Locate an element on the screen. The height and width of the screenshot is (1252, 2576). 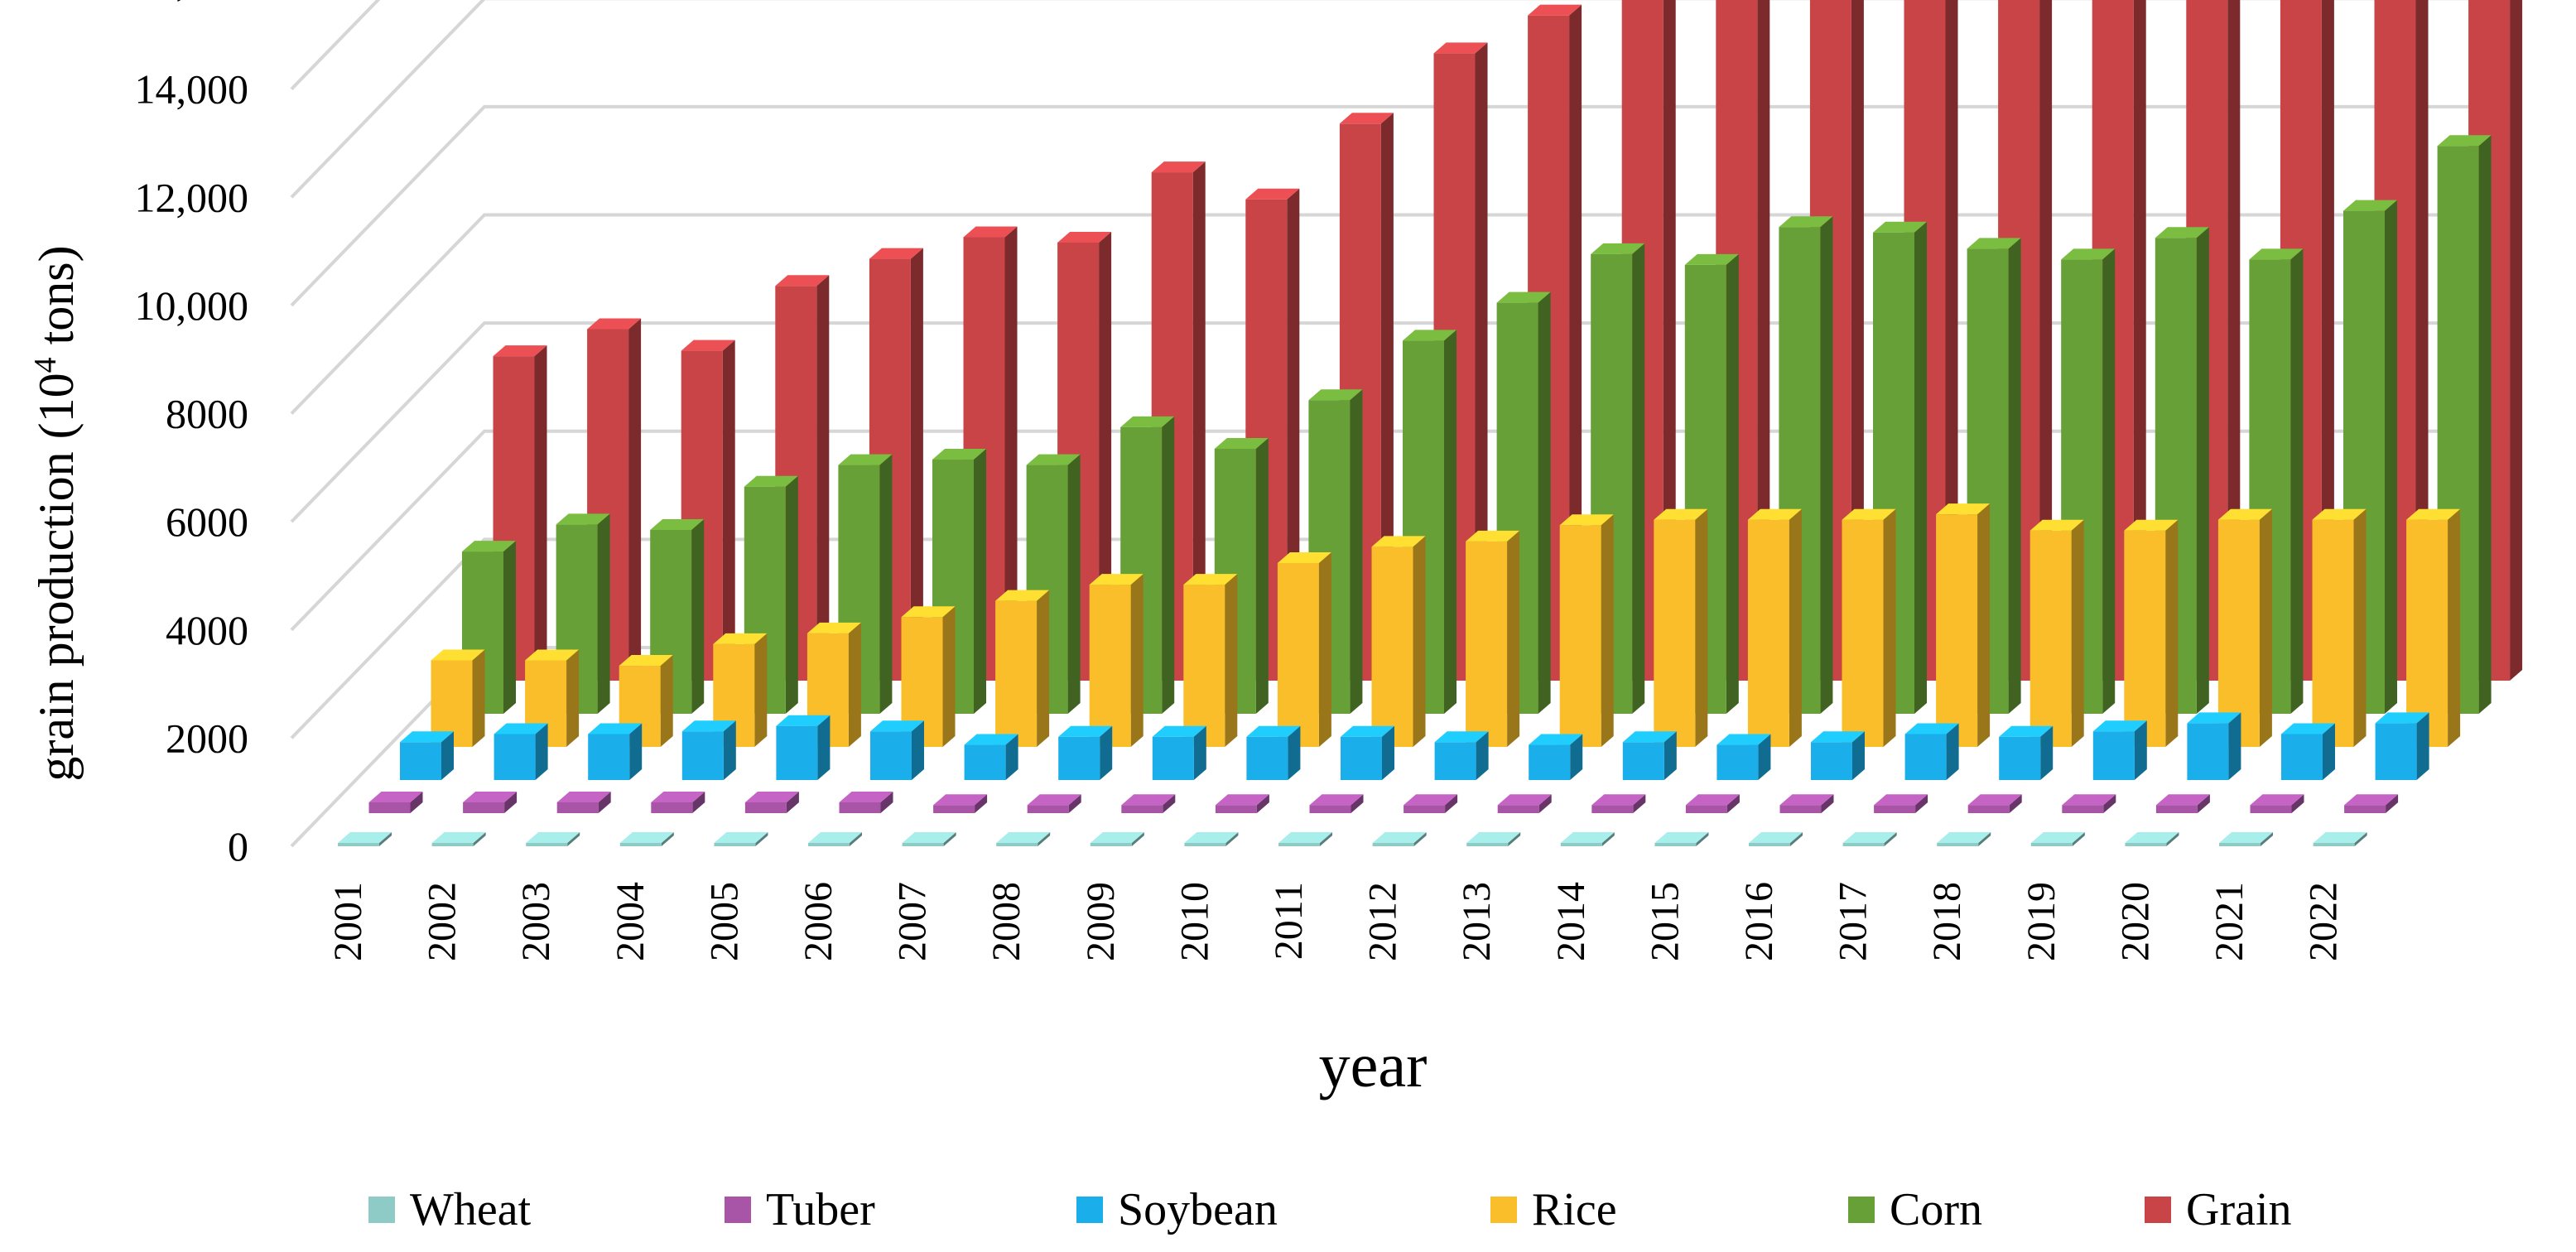
bar-corn-2003 is located at coordinates (677, 616).